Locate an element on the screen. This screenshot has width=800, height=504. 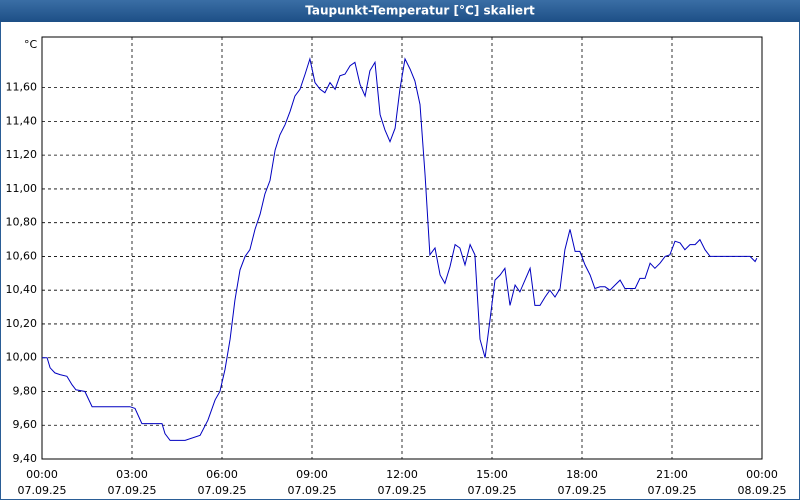
y-tick-label: 11,00 is located at coordinates (22, 188).